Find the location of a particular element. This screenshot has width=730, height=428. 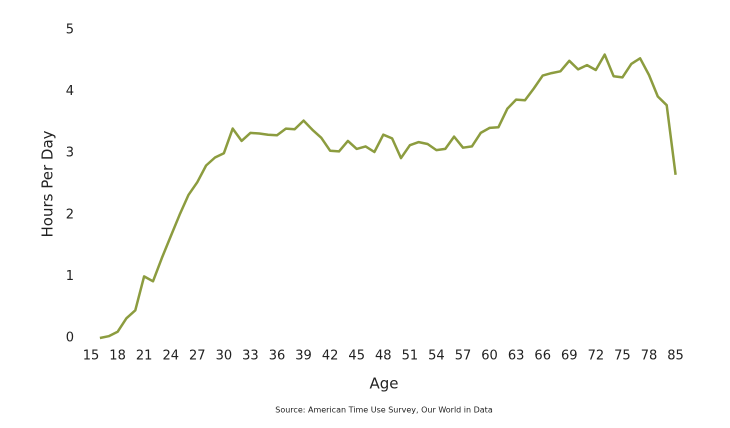

x-tick-label: 75 is located at coordinates (622, 356).